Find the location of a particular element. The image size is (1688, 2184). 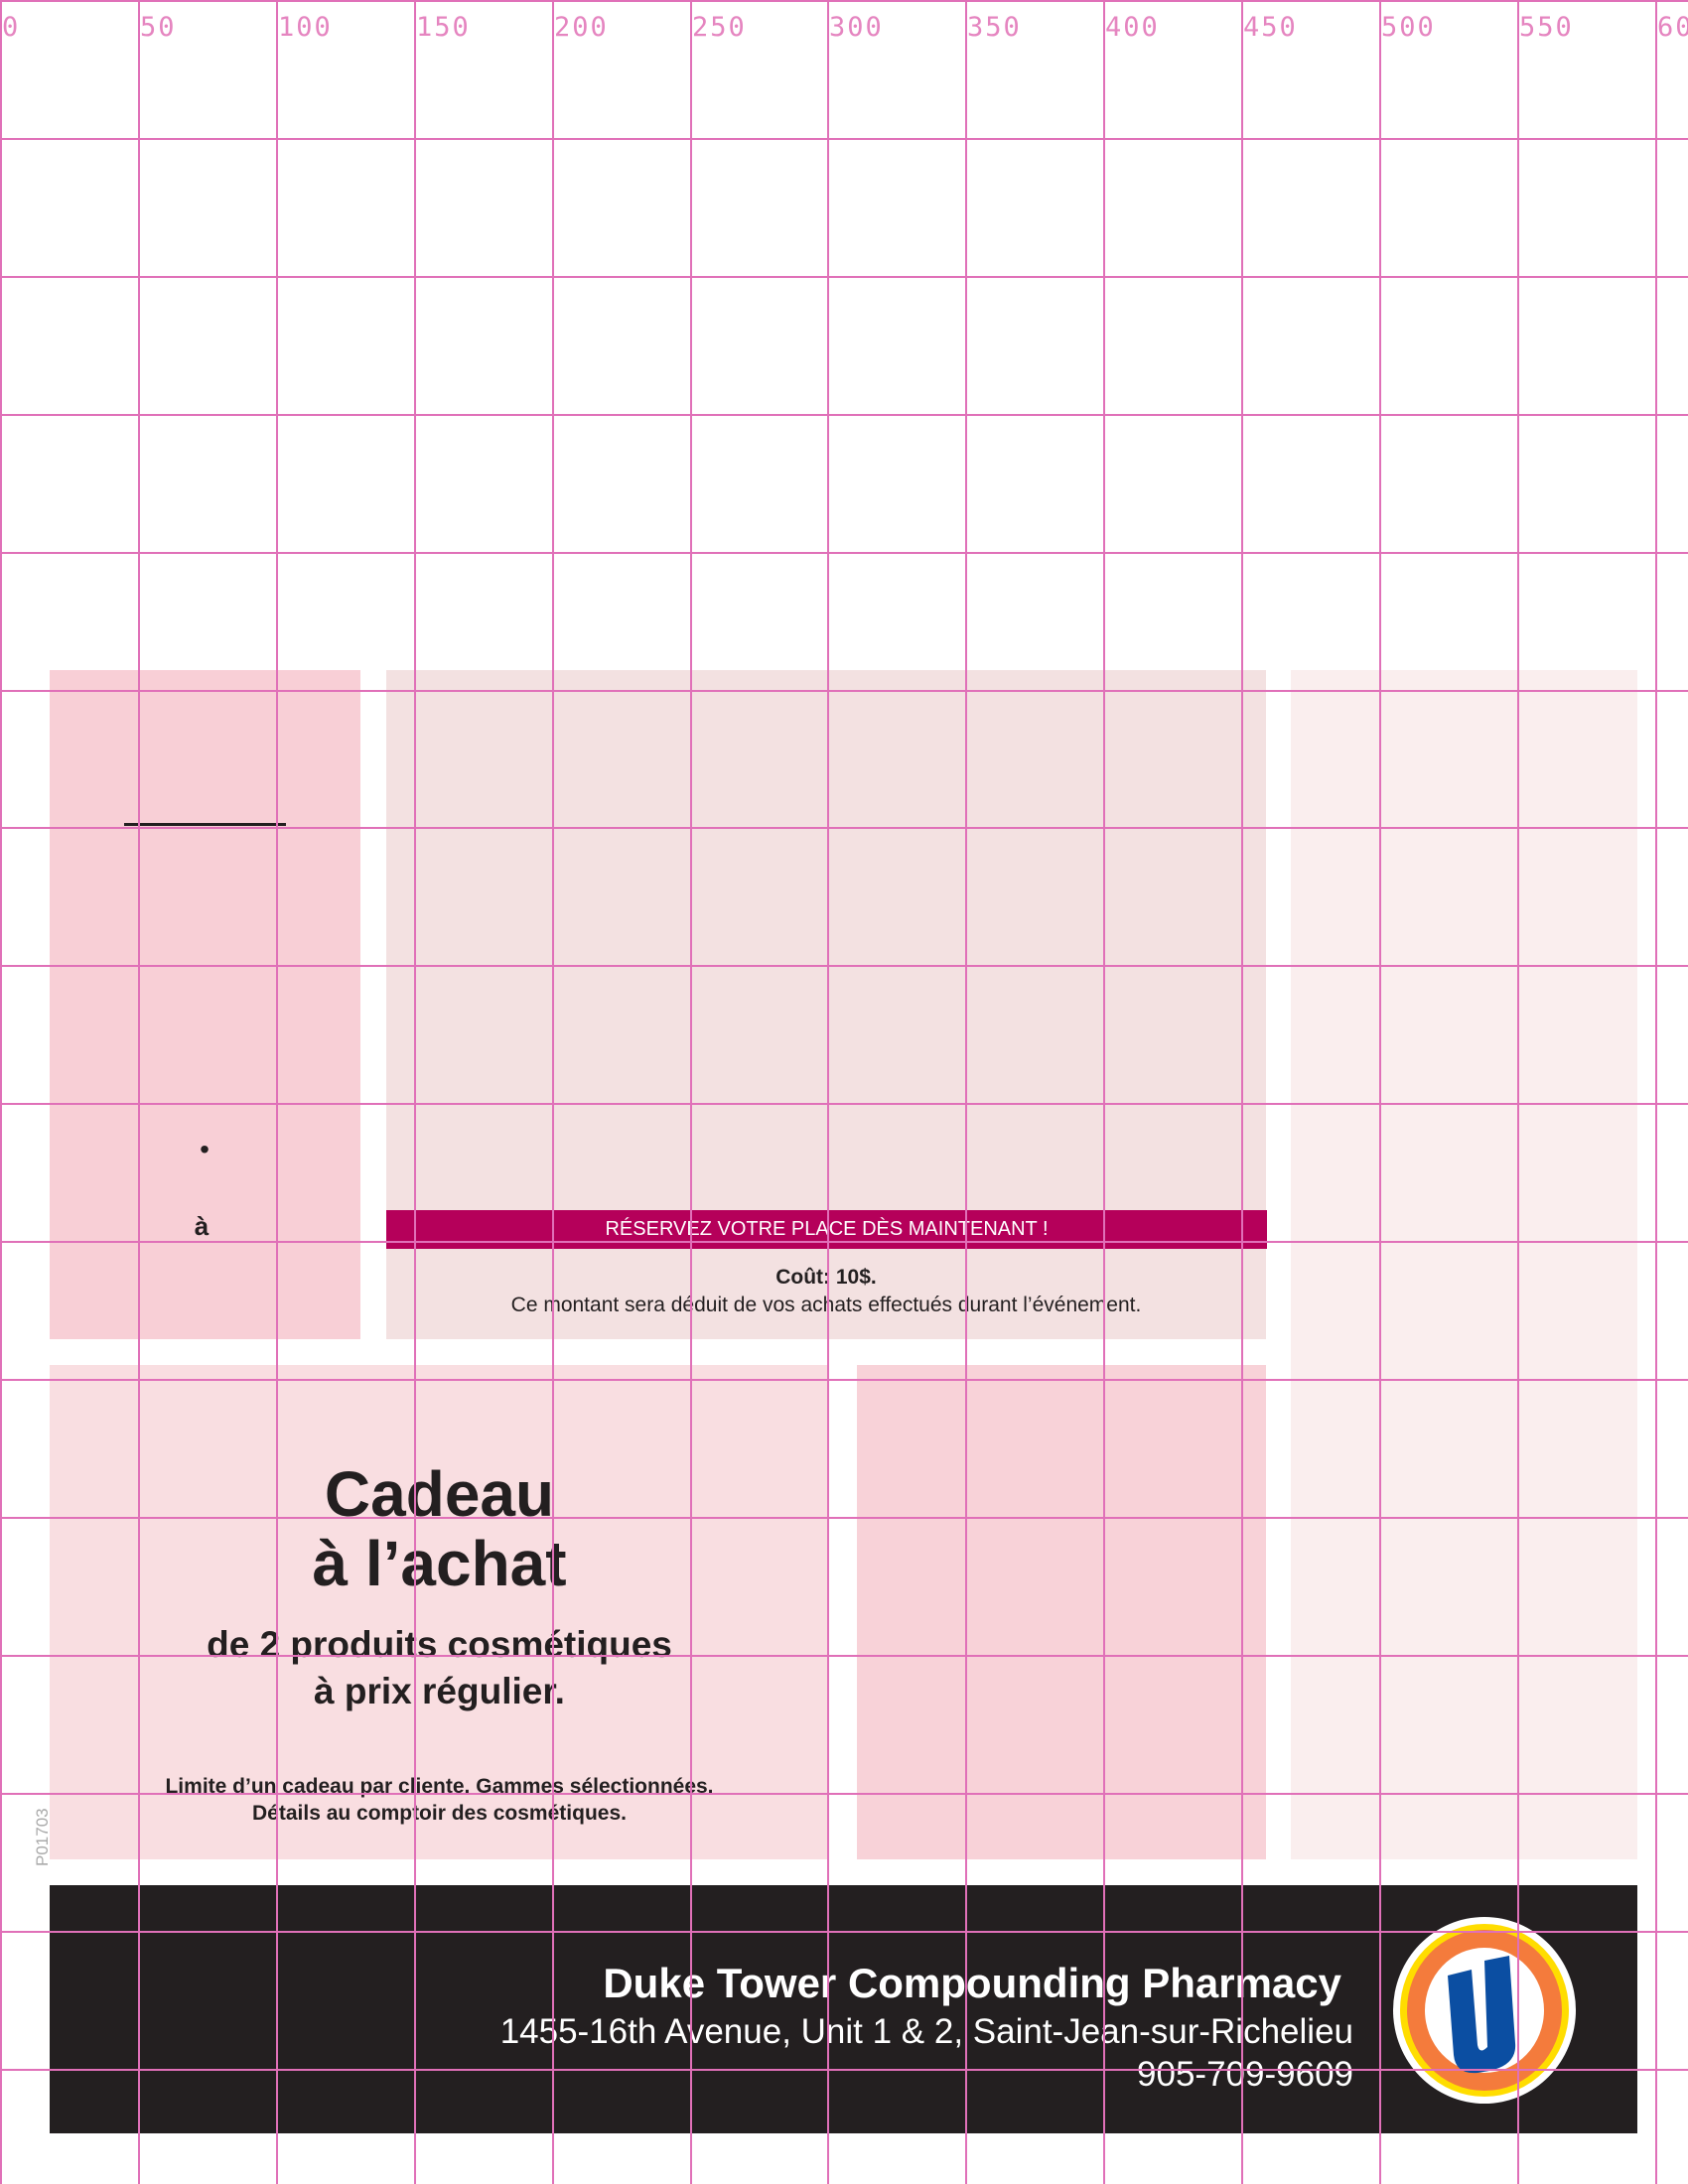

offer-fine-print-2: Détails au comptoir des cosmétiques. is located at coordinates (439, 1813).